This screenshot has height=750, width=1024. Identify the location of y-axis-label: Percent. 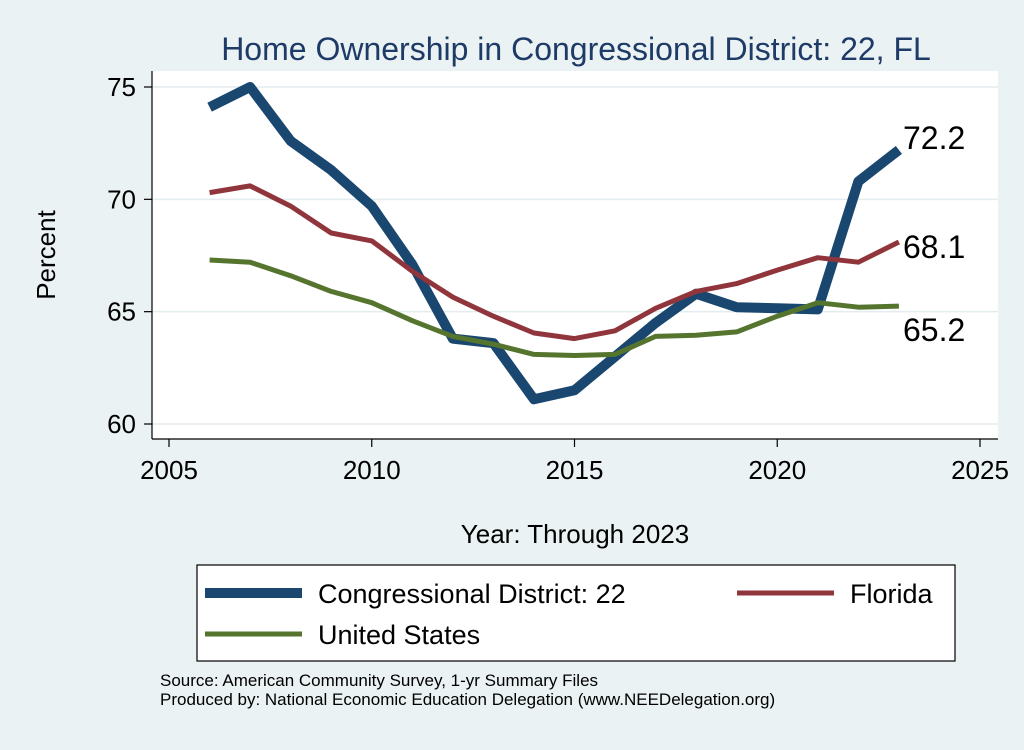
(46, 254).